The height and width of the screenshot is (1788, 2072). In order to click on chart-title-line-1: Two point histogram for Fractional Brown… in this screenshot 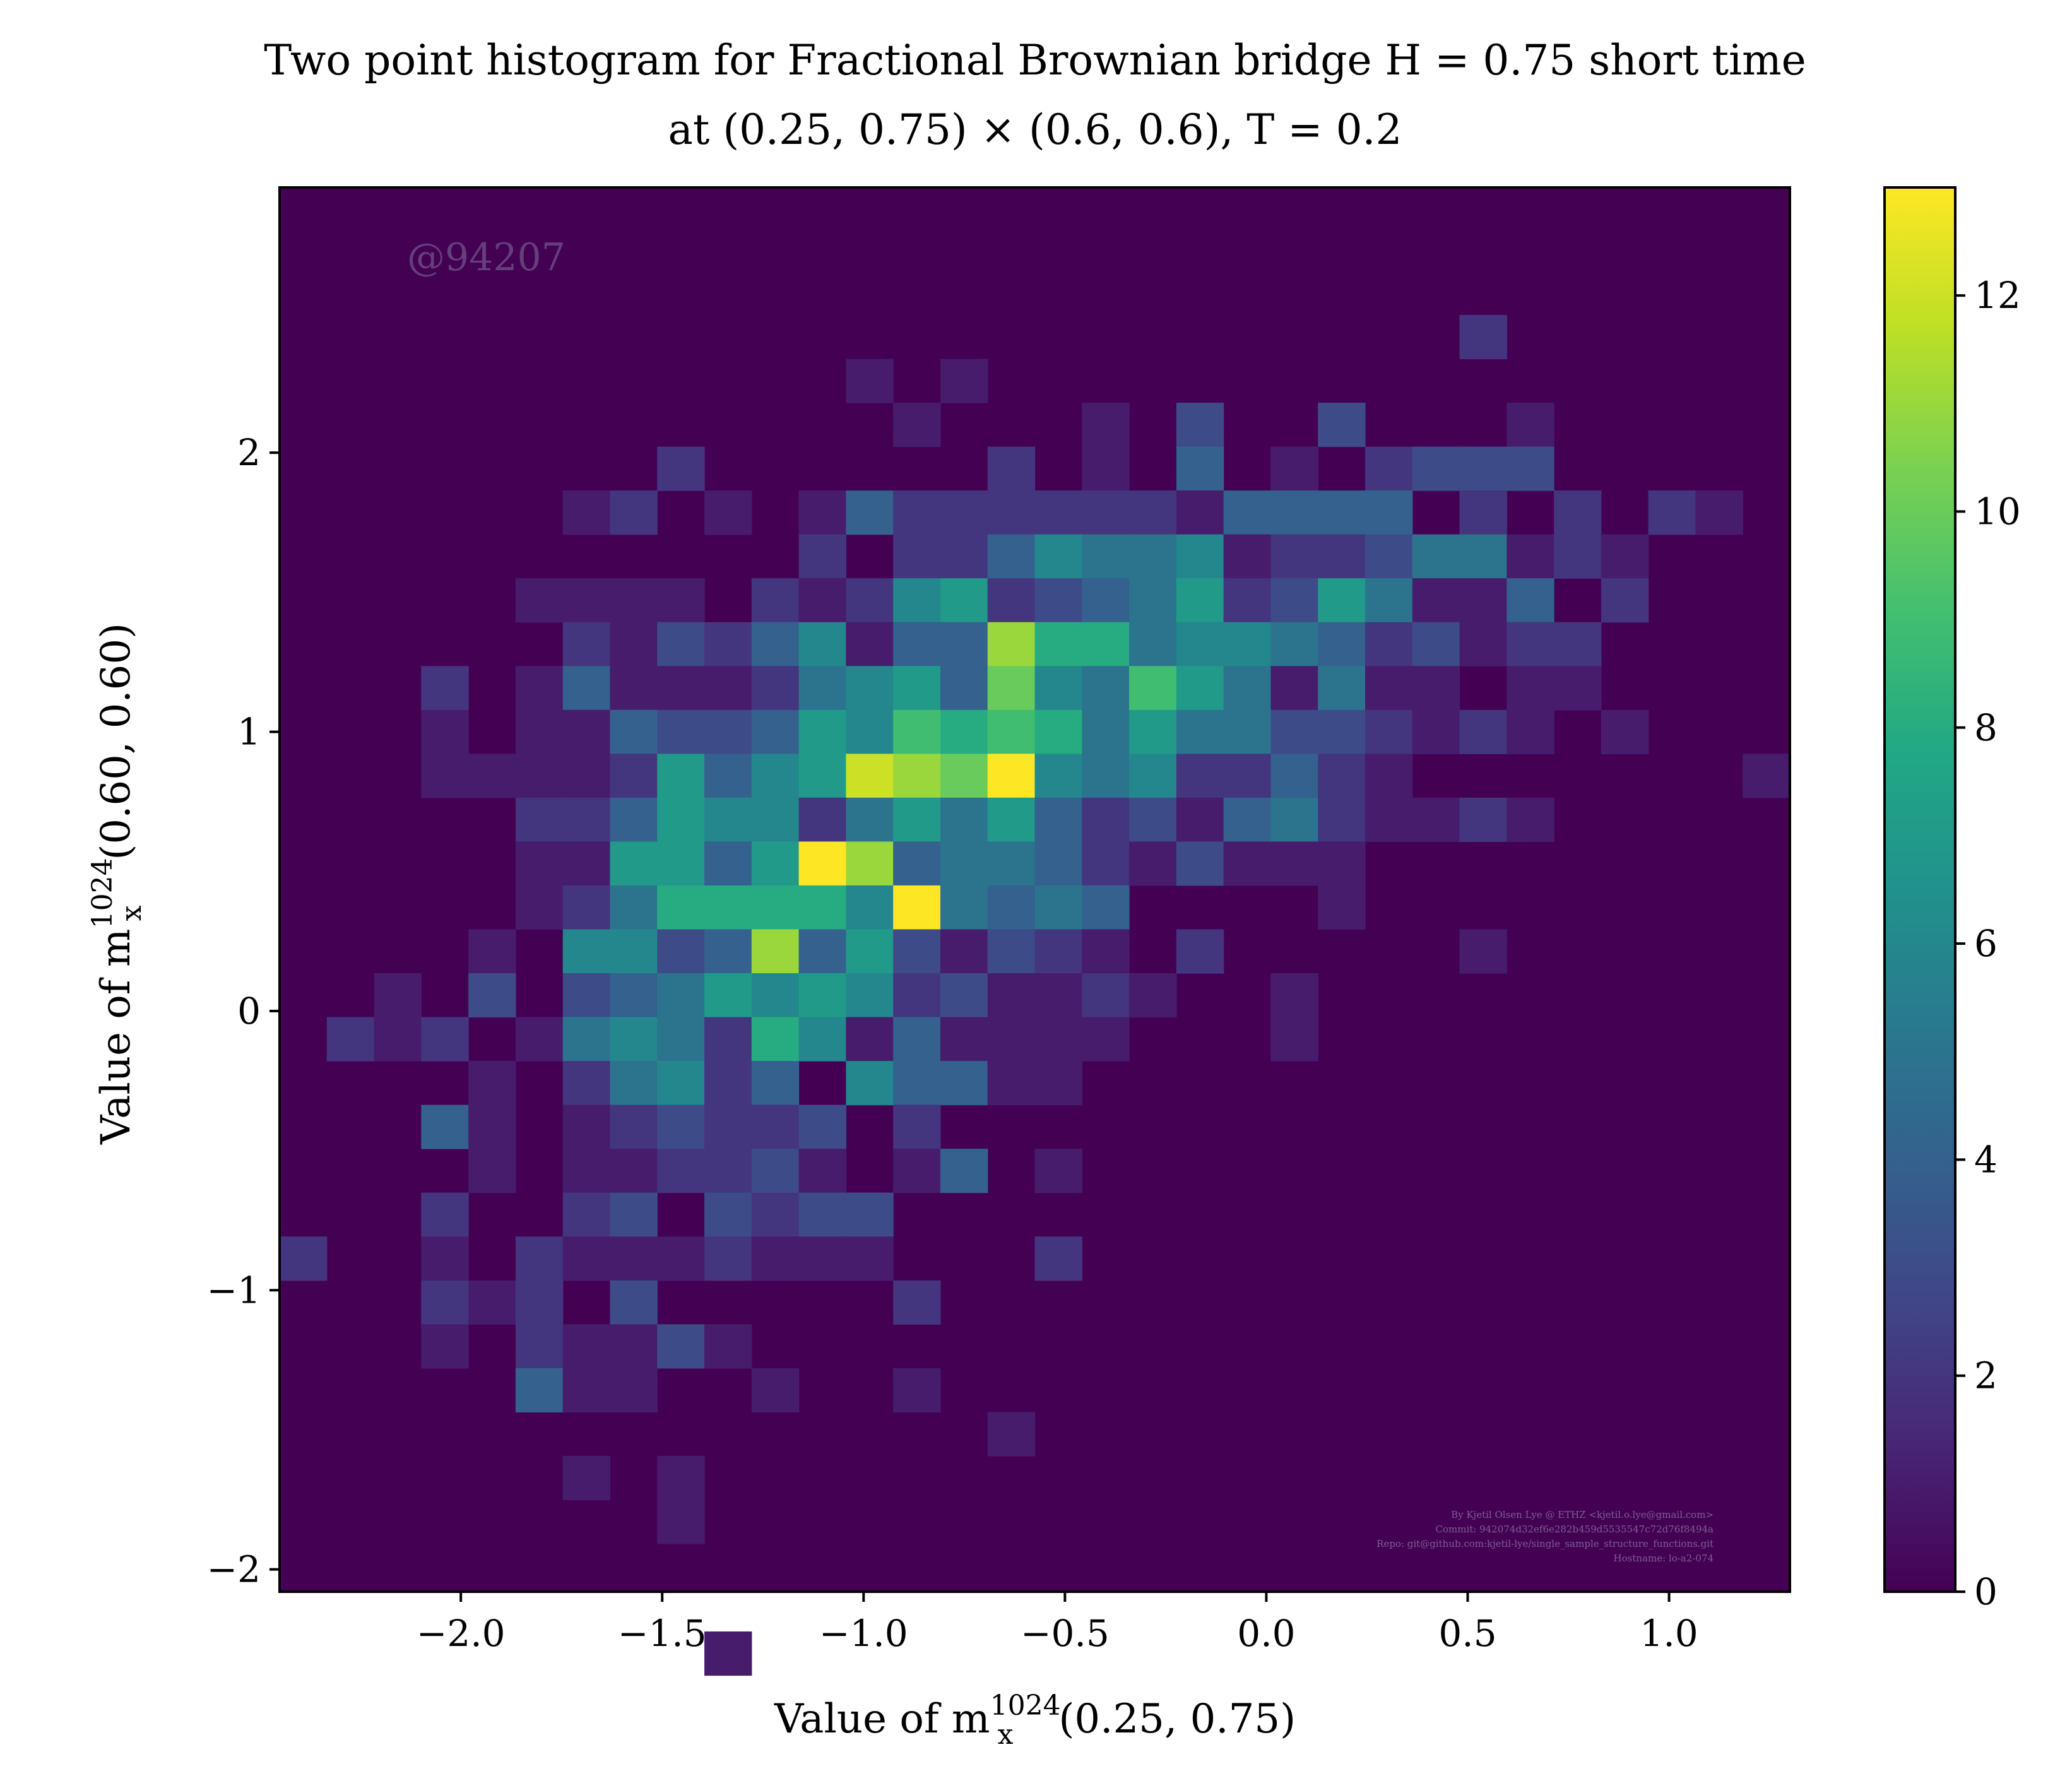, I will do `click(1035, 60)`.